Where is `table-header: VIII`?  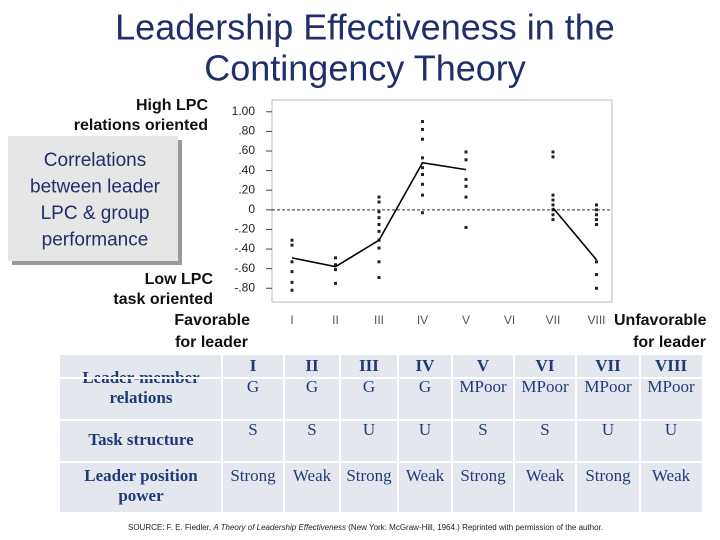
table-header: VIII is located at coordinates (671, 365).